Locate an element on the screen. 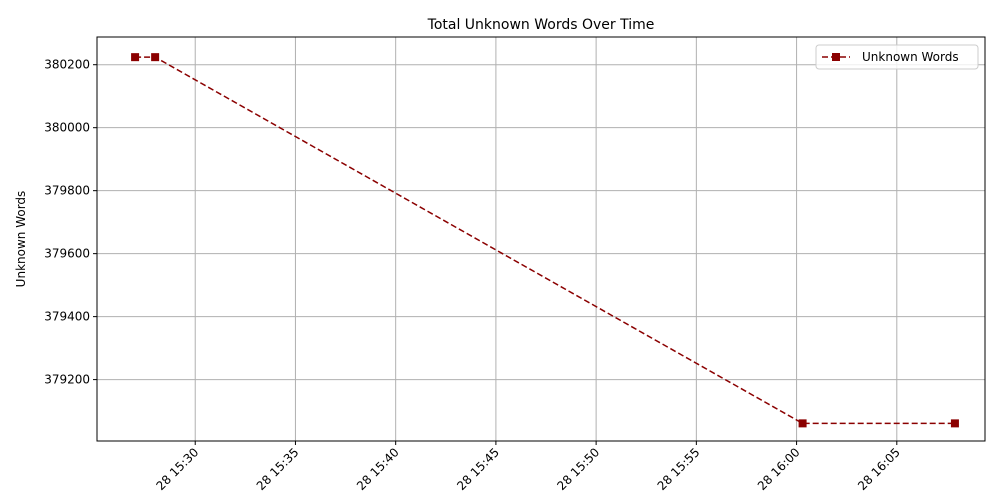 The height and width of the screenshot is (500, 1000). y-axis-label: Unknown Words is located at coordinates (21, 239).